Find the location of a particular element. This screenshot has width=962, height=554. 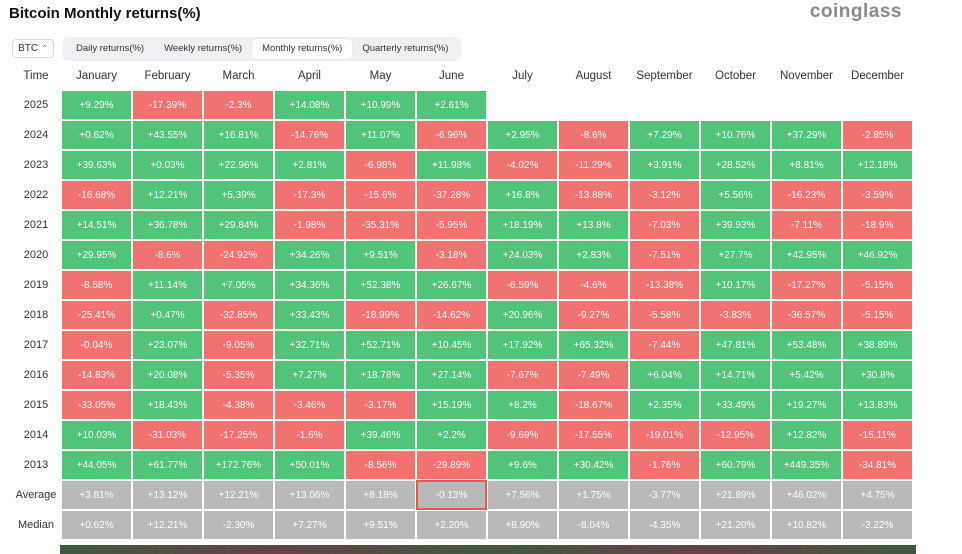

return-cell: +29.95% is located at coordinates (96, 255).